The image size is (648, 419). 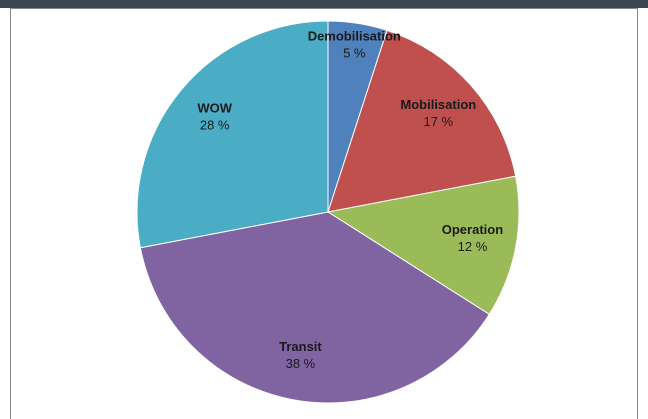 I want to click on slice-name: WOW, so click(x=214, y=108).